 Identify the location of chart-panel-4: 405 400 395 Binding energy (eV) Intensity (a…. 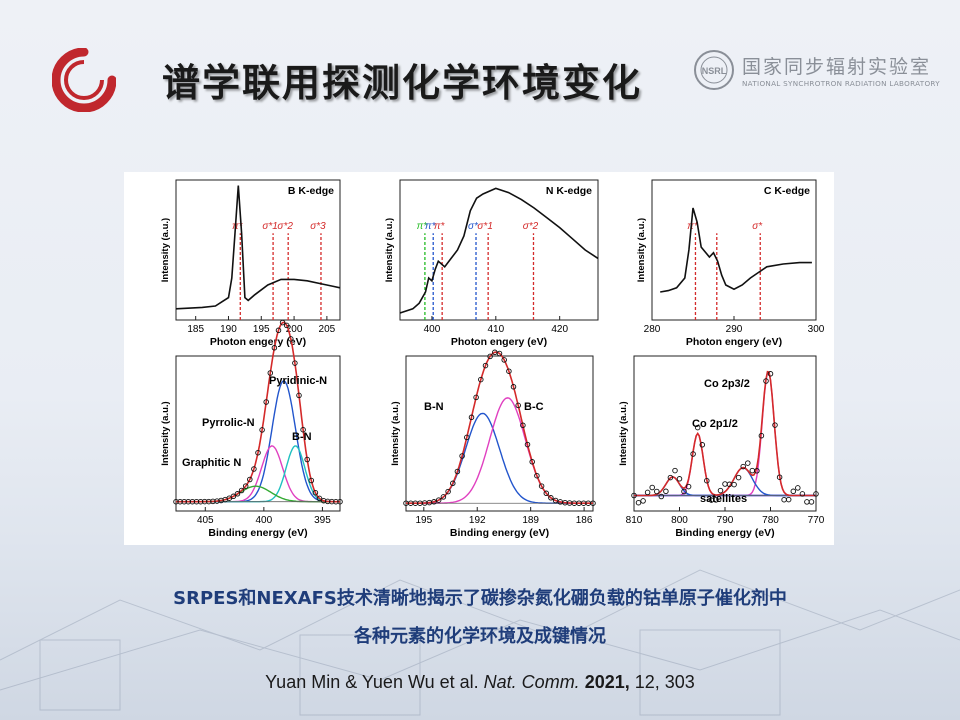
(251, 429).